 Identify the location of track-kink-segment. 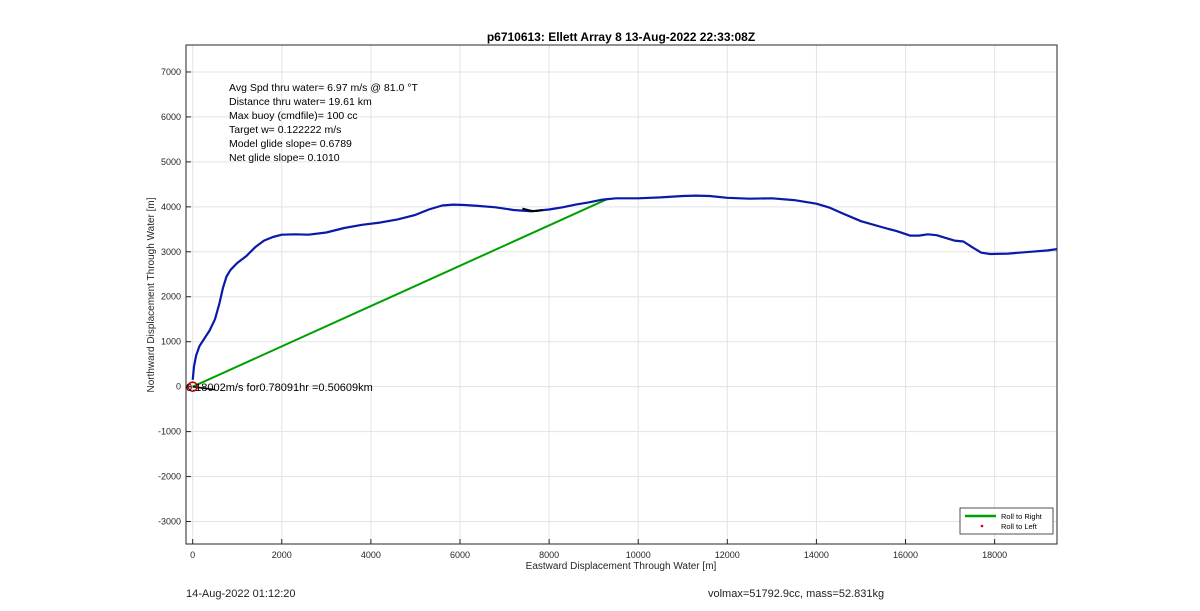
(532, 210).